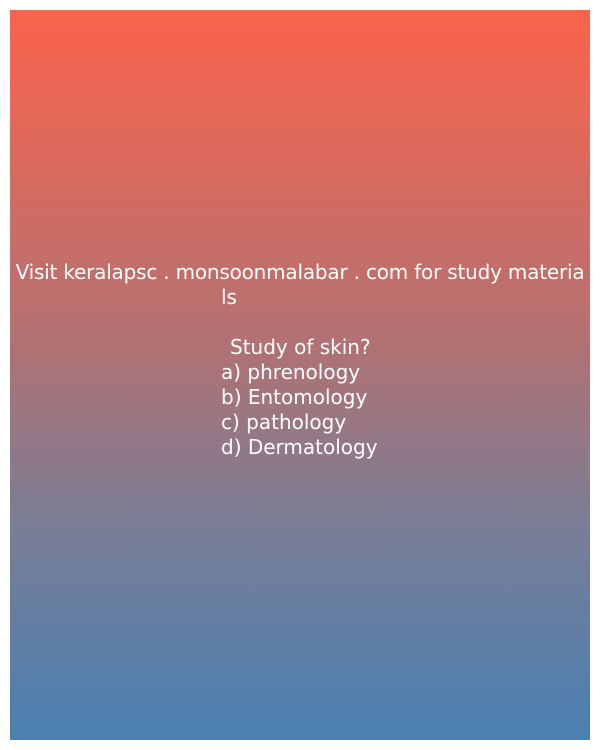 The image size is (600, 750). What do you see at coordinates (299, 447) in the screenshot?
I see `option-d: d) Dermatology` at bounding box center [299, 447].